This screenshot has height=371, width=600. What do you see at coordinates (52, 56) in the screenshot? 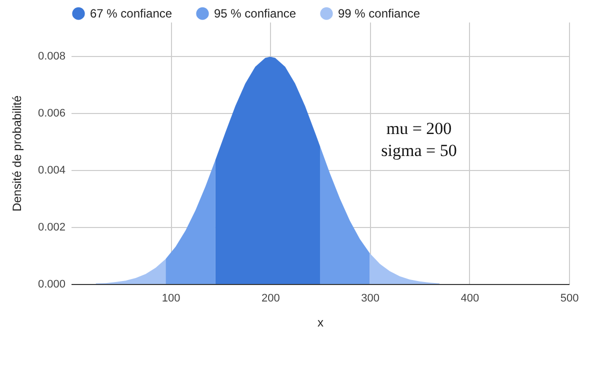
I see `y-tick-label: 0.008` at bounding box center [52, 56].